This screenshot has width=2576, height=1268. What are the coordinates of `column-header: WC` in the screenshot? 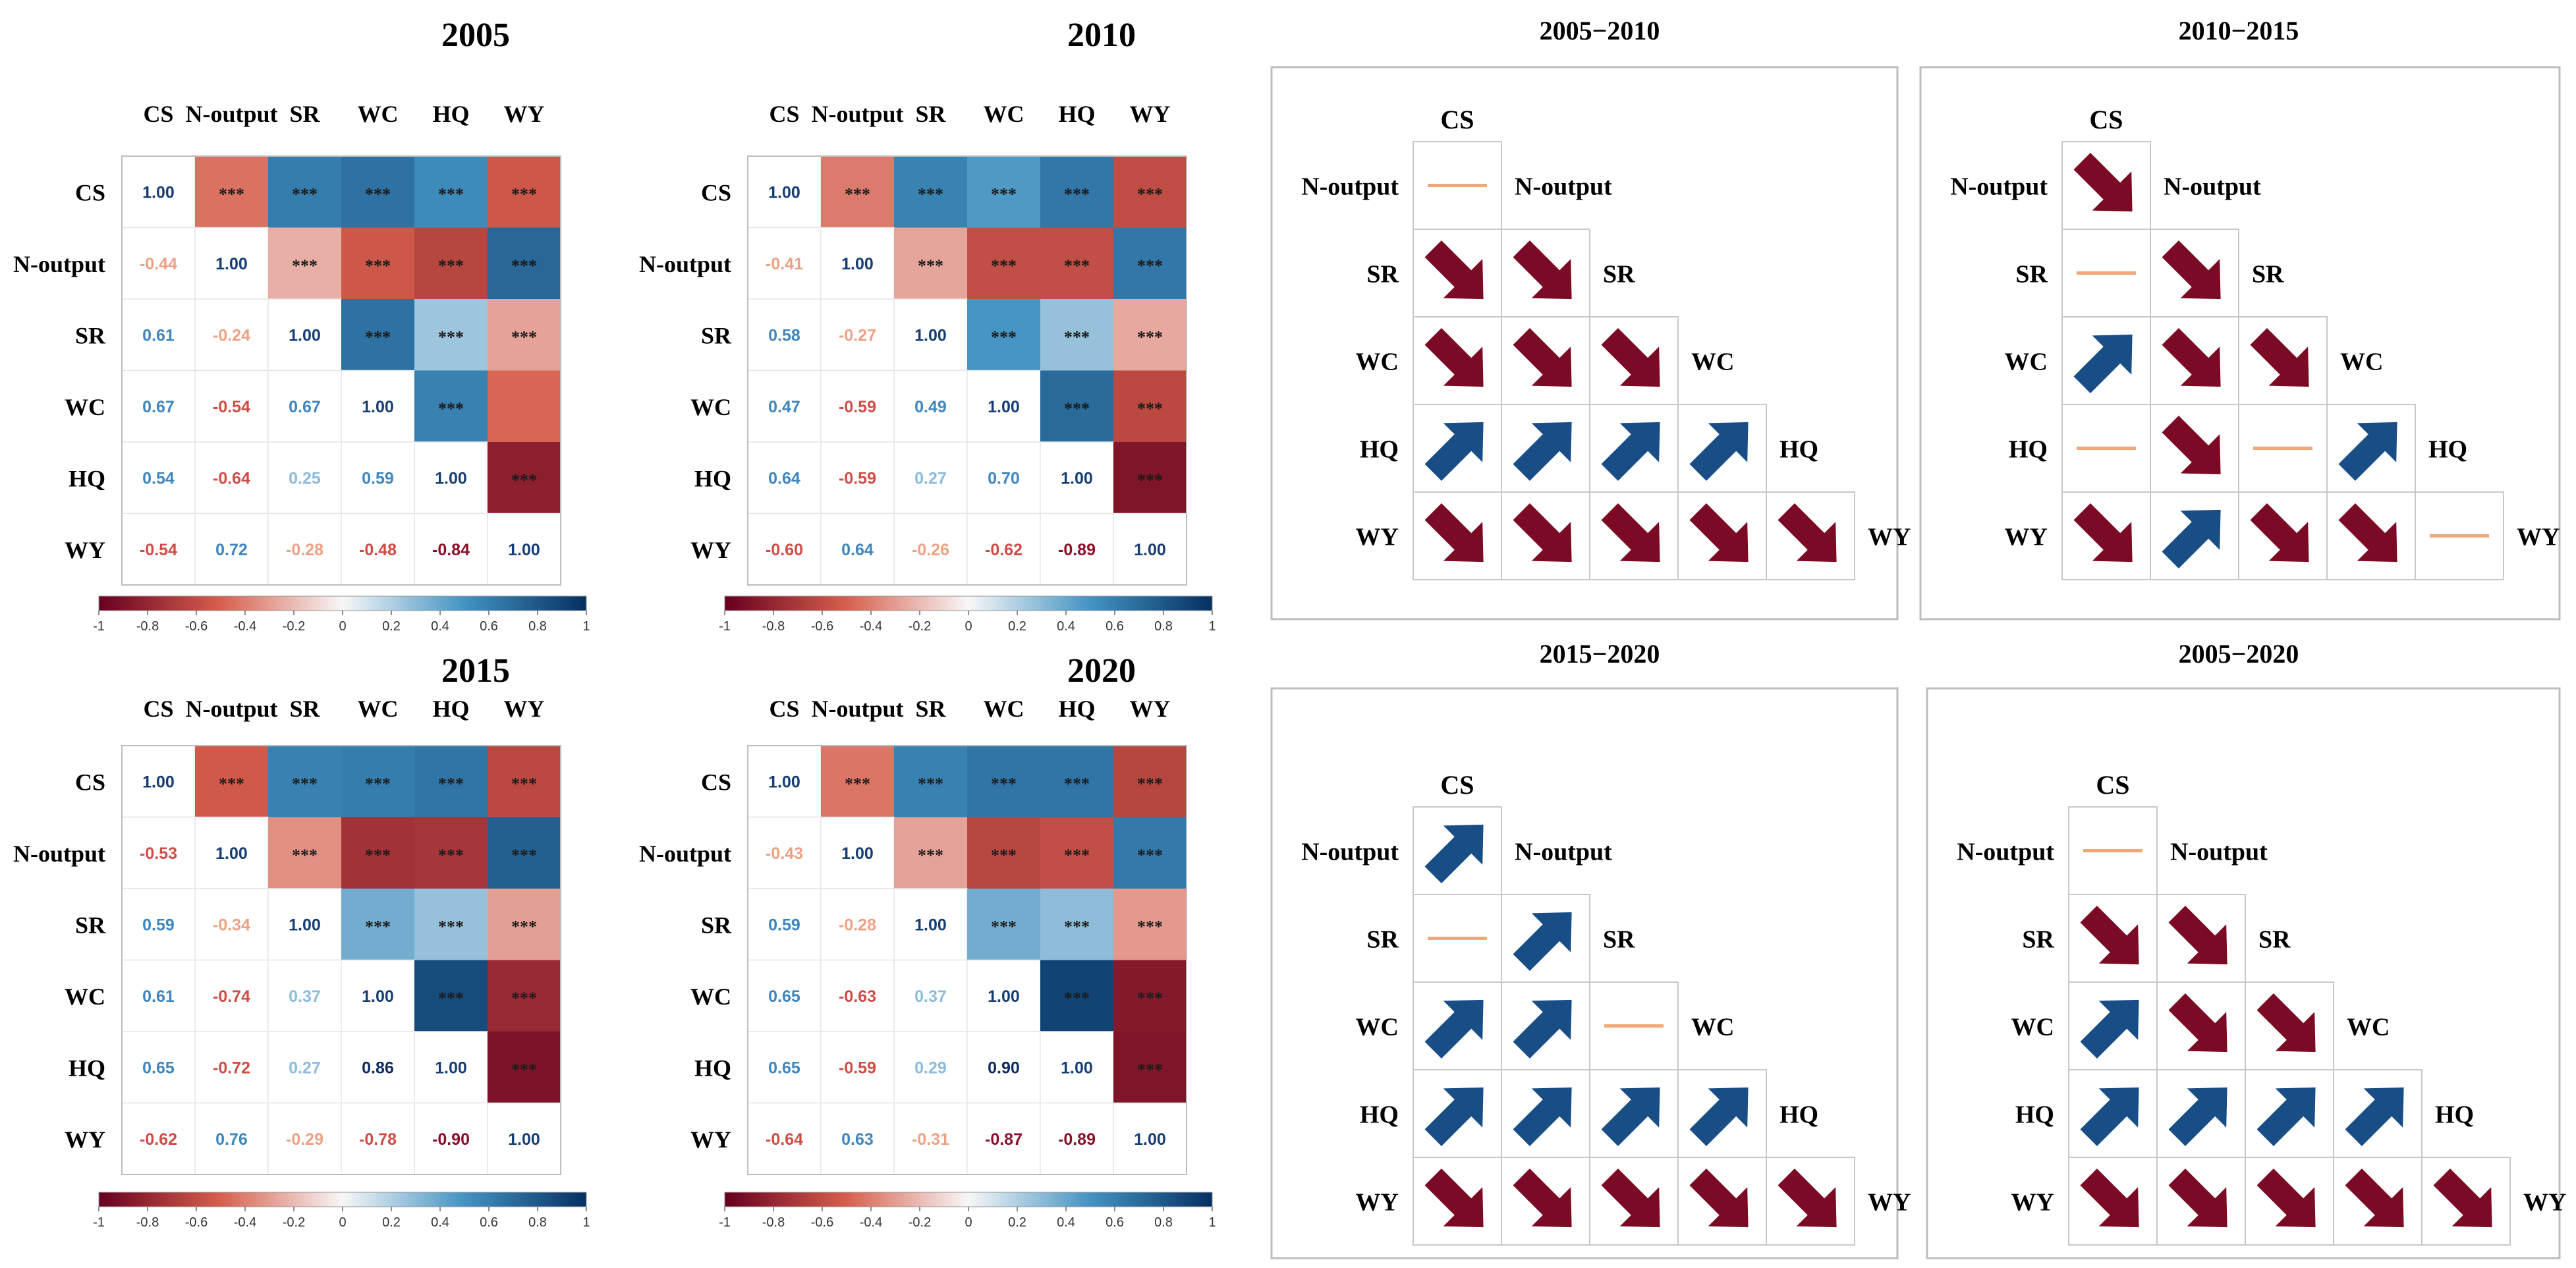 It's located at (1004, 709).